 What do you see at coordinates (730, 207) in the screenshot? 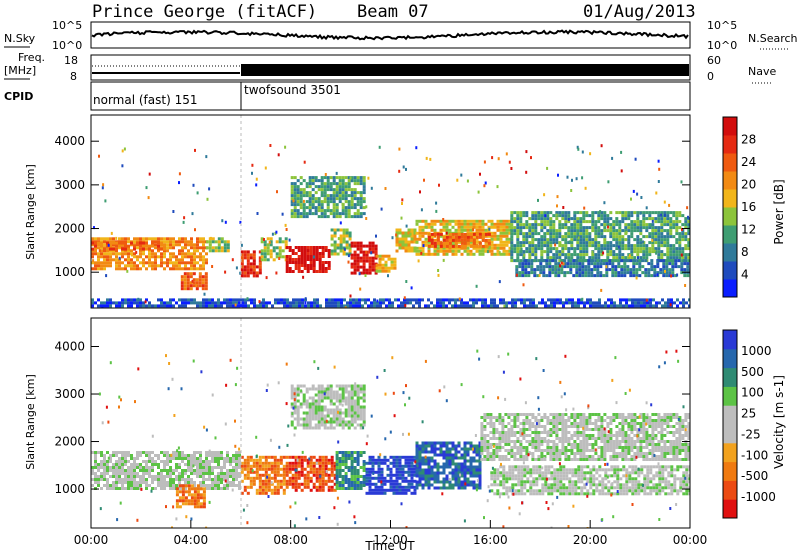
I see `power-colorbar` at bounding box center [730, 207].